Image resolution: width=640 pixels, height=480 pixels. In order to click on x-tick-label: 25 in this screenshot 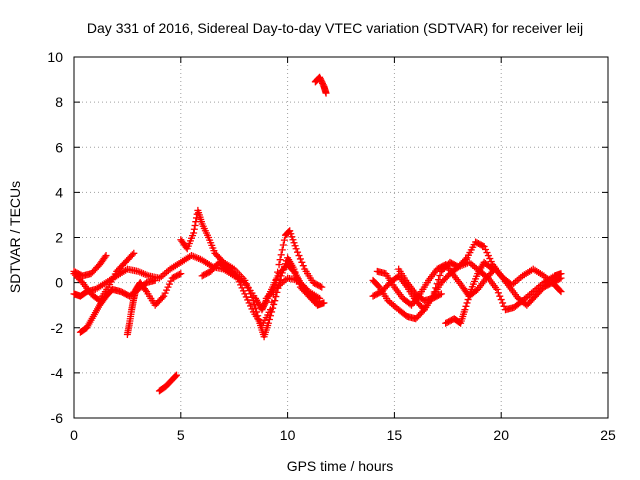, I will do `click(608, 435)`.